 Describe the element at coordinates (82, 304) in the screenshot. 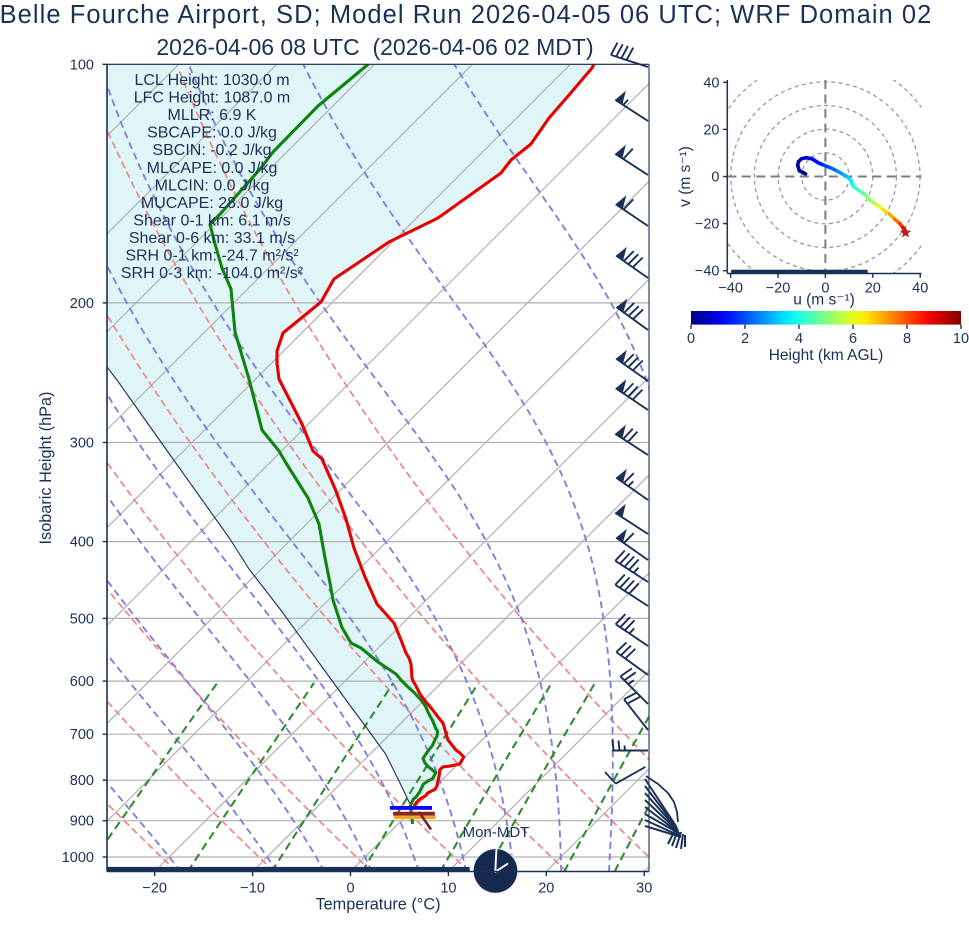

I see `svg-text: 200` at that location.